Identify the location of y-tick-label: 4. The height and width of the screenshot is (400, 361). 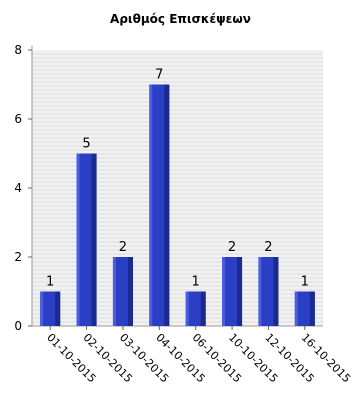
(18, 188).